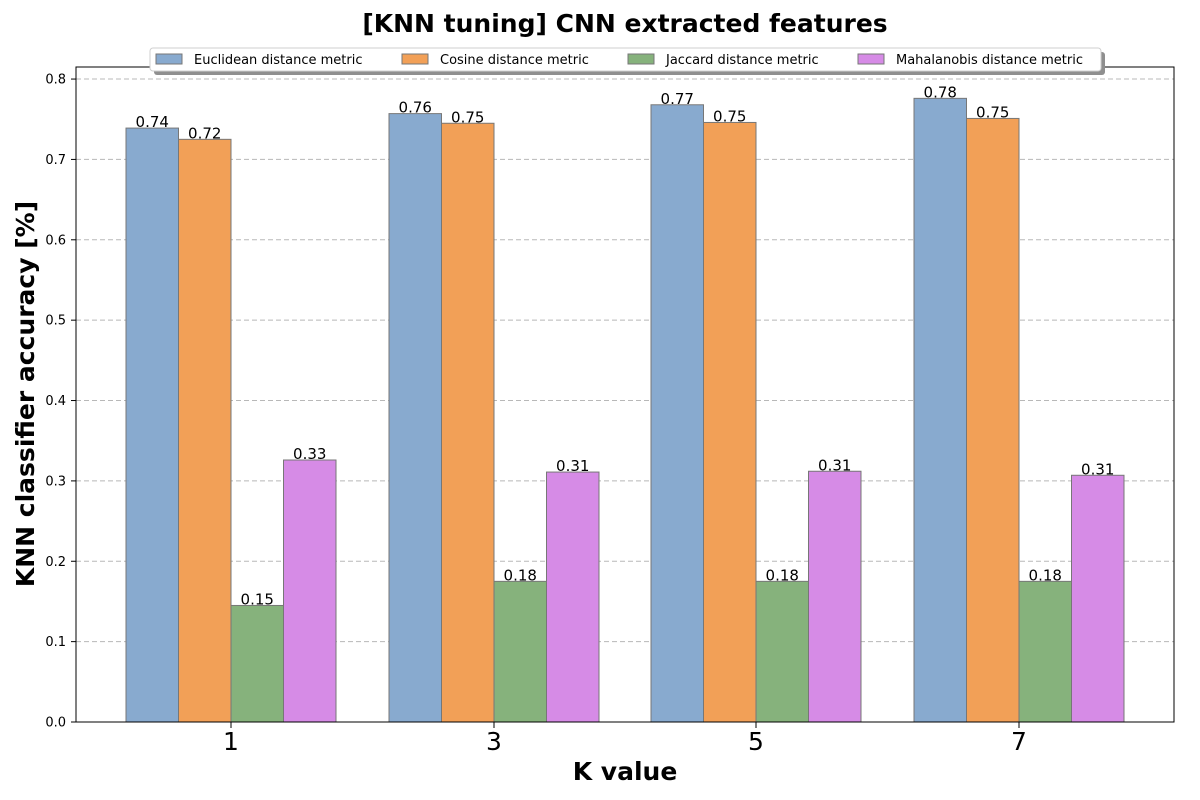  Describe the element at coordinates (55, 481) in the screenshot. I see `y-tick-label: 0.3` at that location.